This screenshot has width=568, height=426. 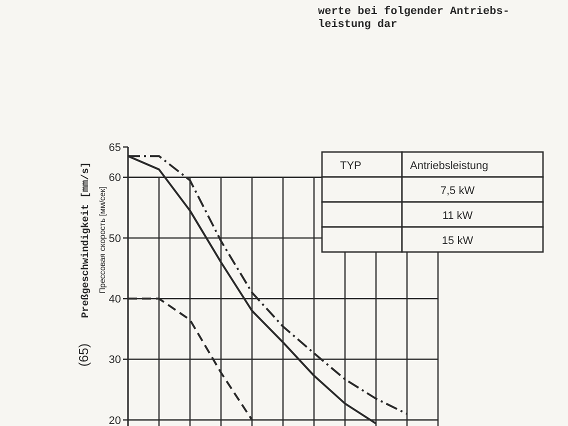 I want to click on y-axis-title: Preßgeschwindigkeit [mm/s], so click(x=86, y=240).